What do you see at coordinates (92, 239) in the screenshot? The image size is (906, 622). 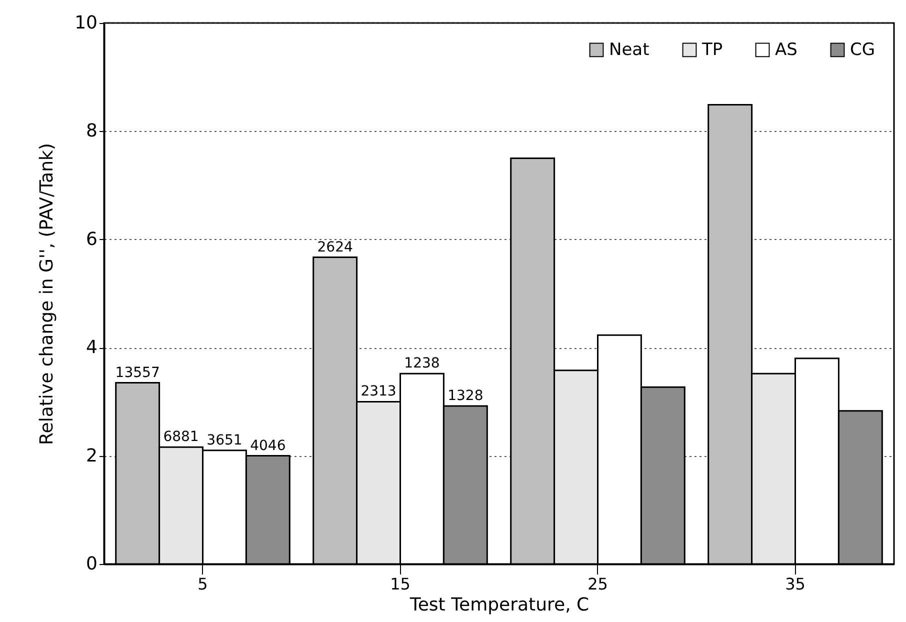 I see `y-tick-label: 6` at bounding box center [92, 239].